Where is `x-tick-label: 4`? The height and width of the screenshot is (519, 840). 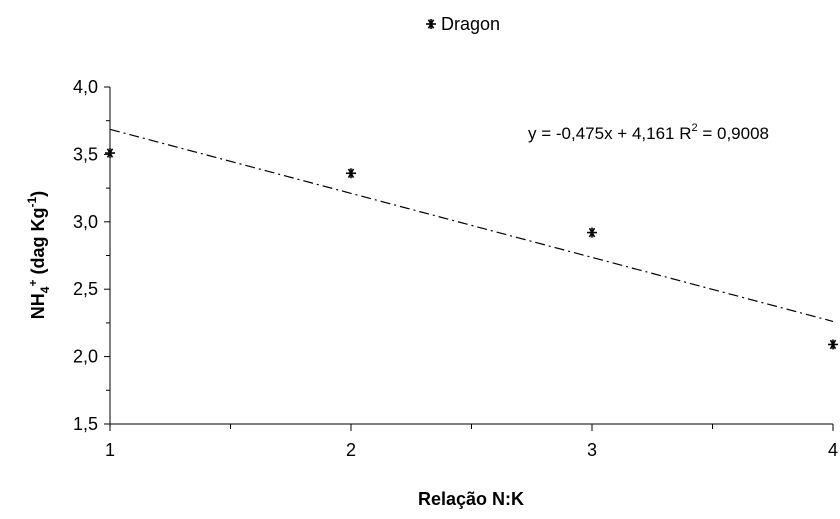 x-tick-label: 4 is located at coordinates (833, 450).